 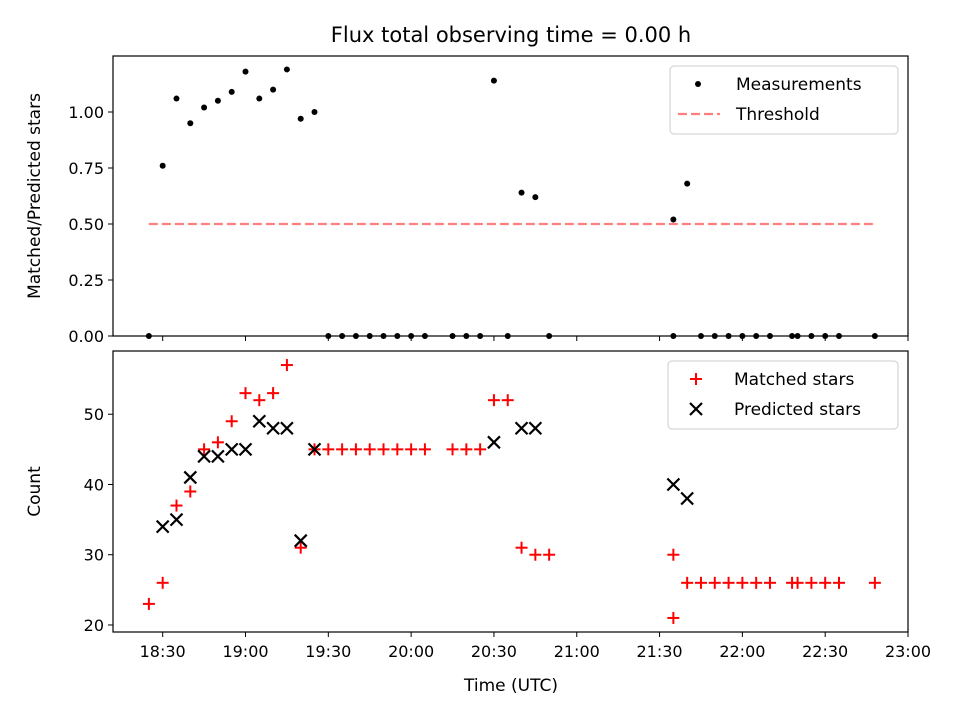 What do you see at coordinates (784, 100) in the screenshot?
I see `legend: Measurements Threshold` at bounding box center [784, 100].